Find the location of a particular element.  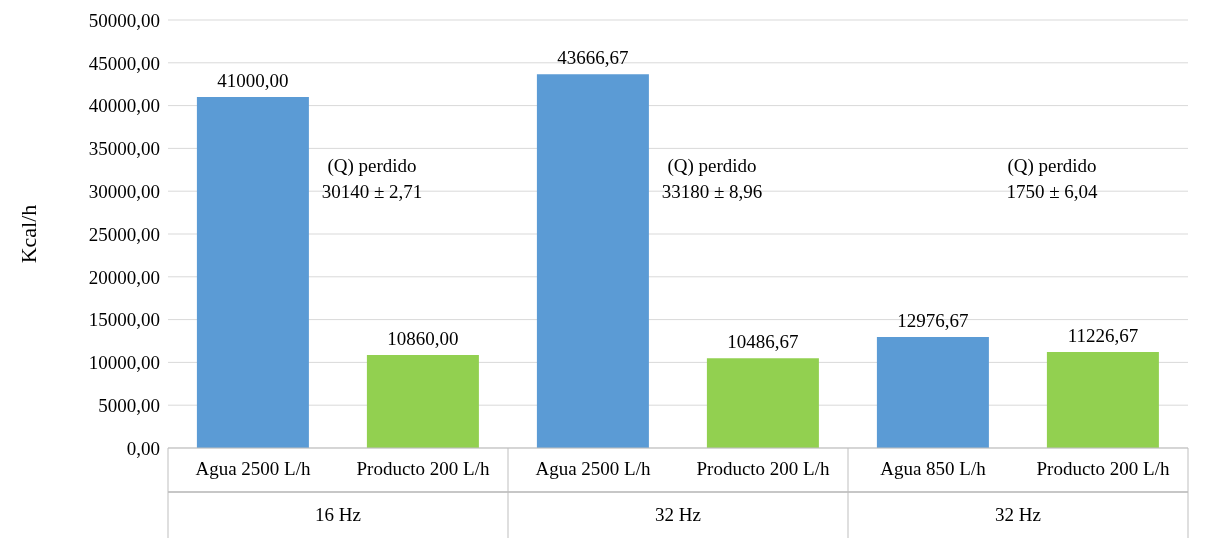

data-label: 12976,67 is located at coordinates (933, 320).